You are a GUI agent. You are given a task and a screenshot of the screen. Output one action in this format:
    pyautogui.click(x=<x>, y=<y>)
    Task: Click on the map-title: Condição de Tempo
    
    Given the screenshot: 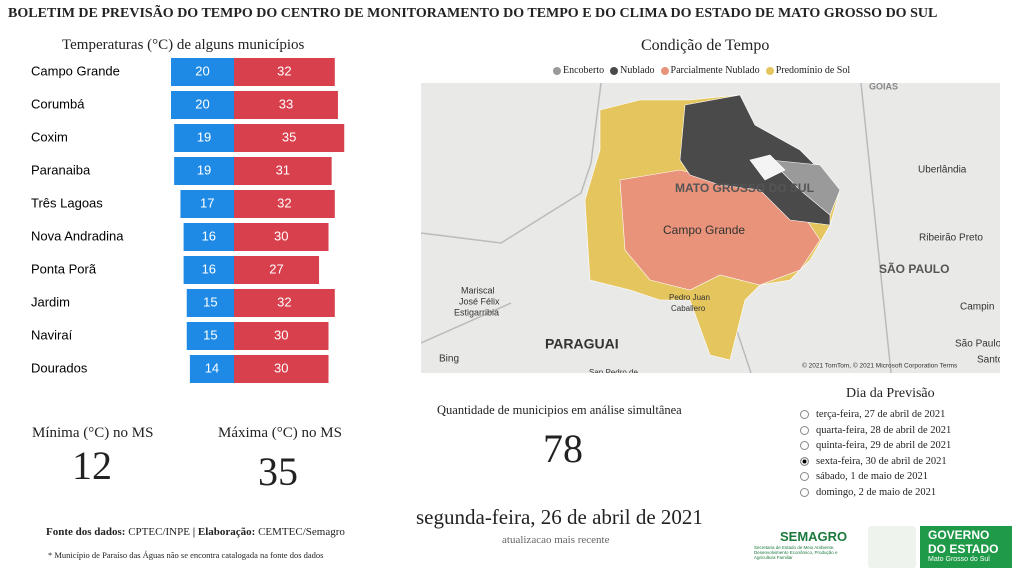 What is the action you would take?
    pyautogui.click(x=705, y=45)
    